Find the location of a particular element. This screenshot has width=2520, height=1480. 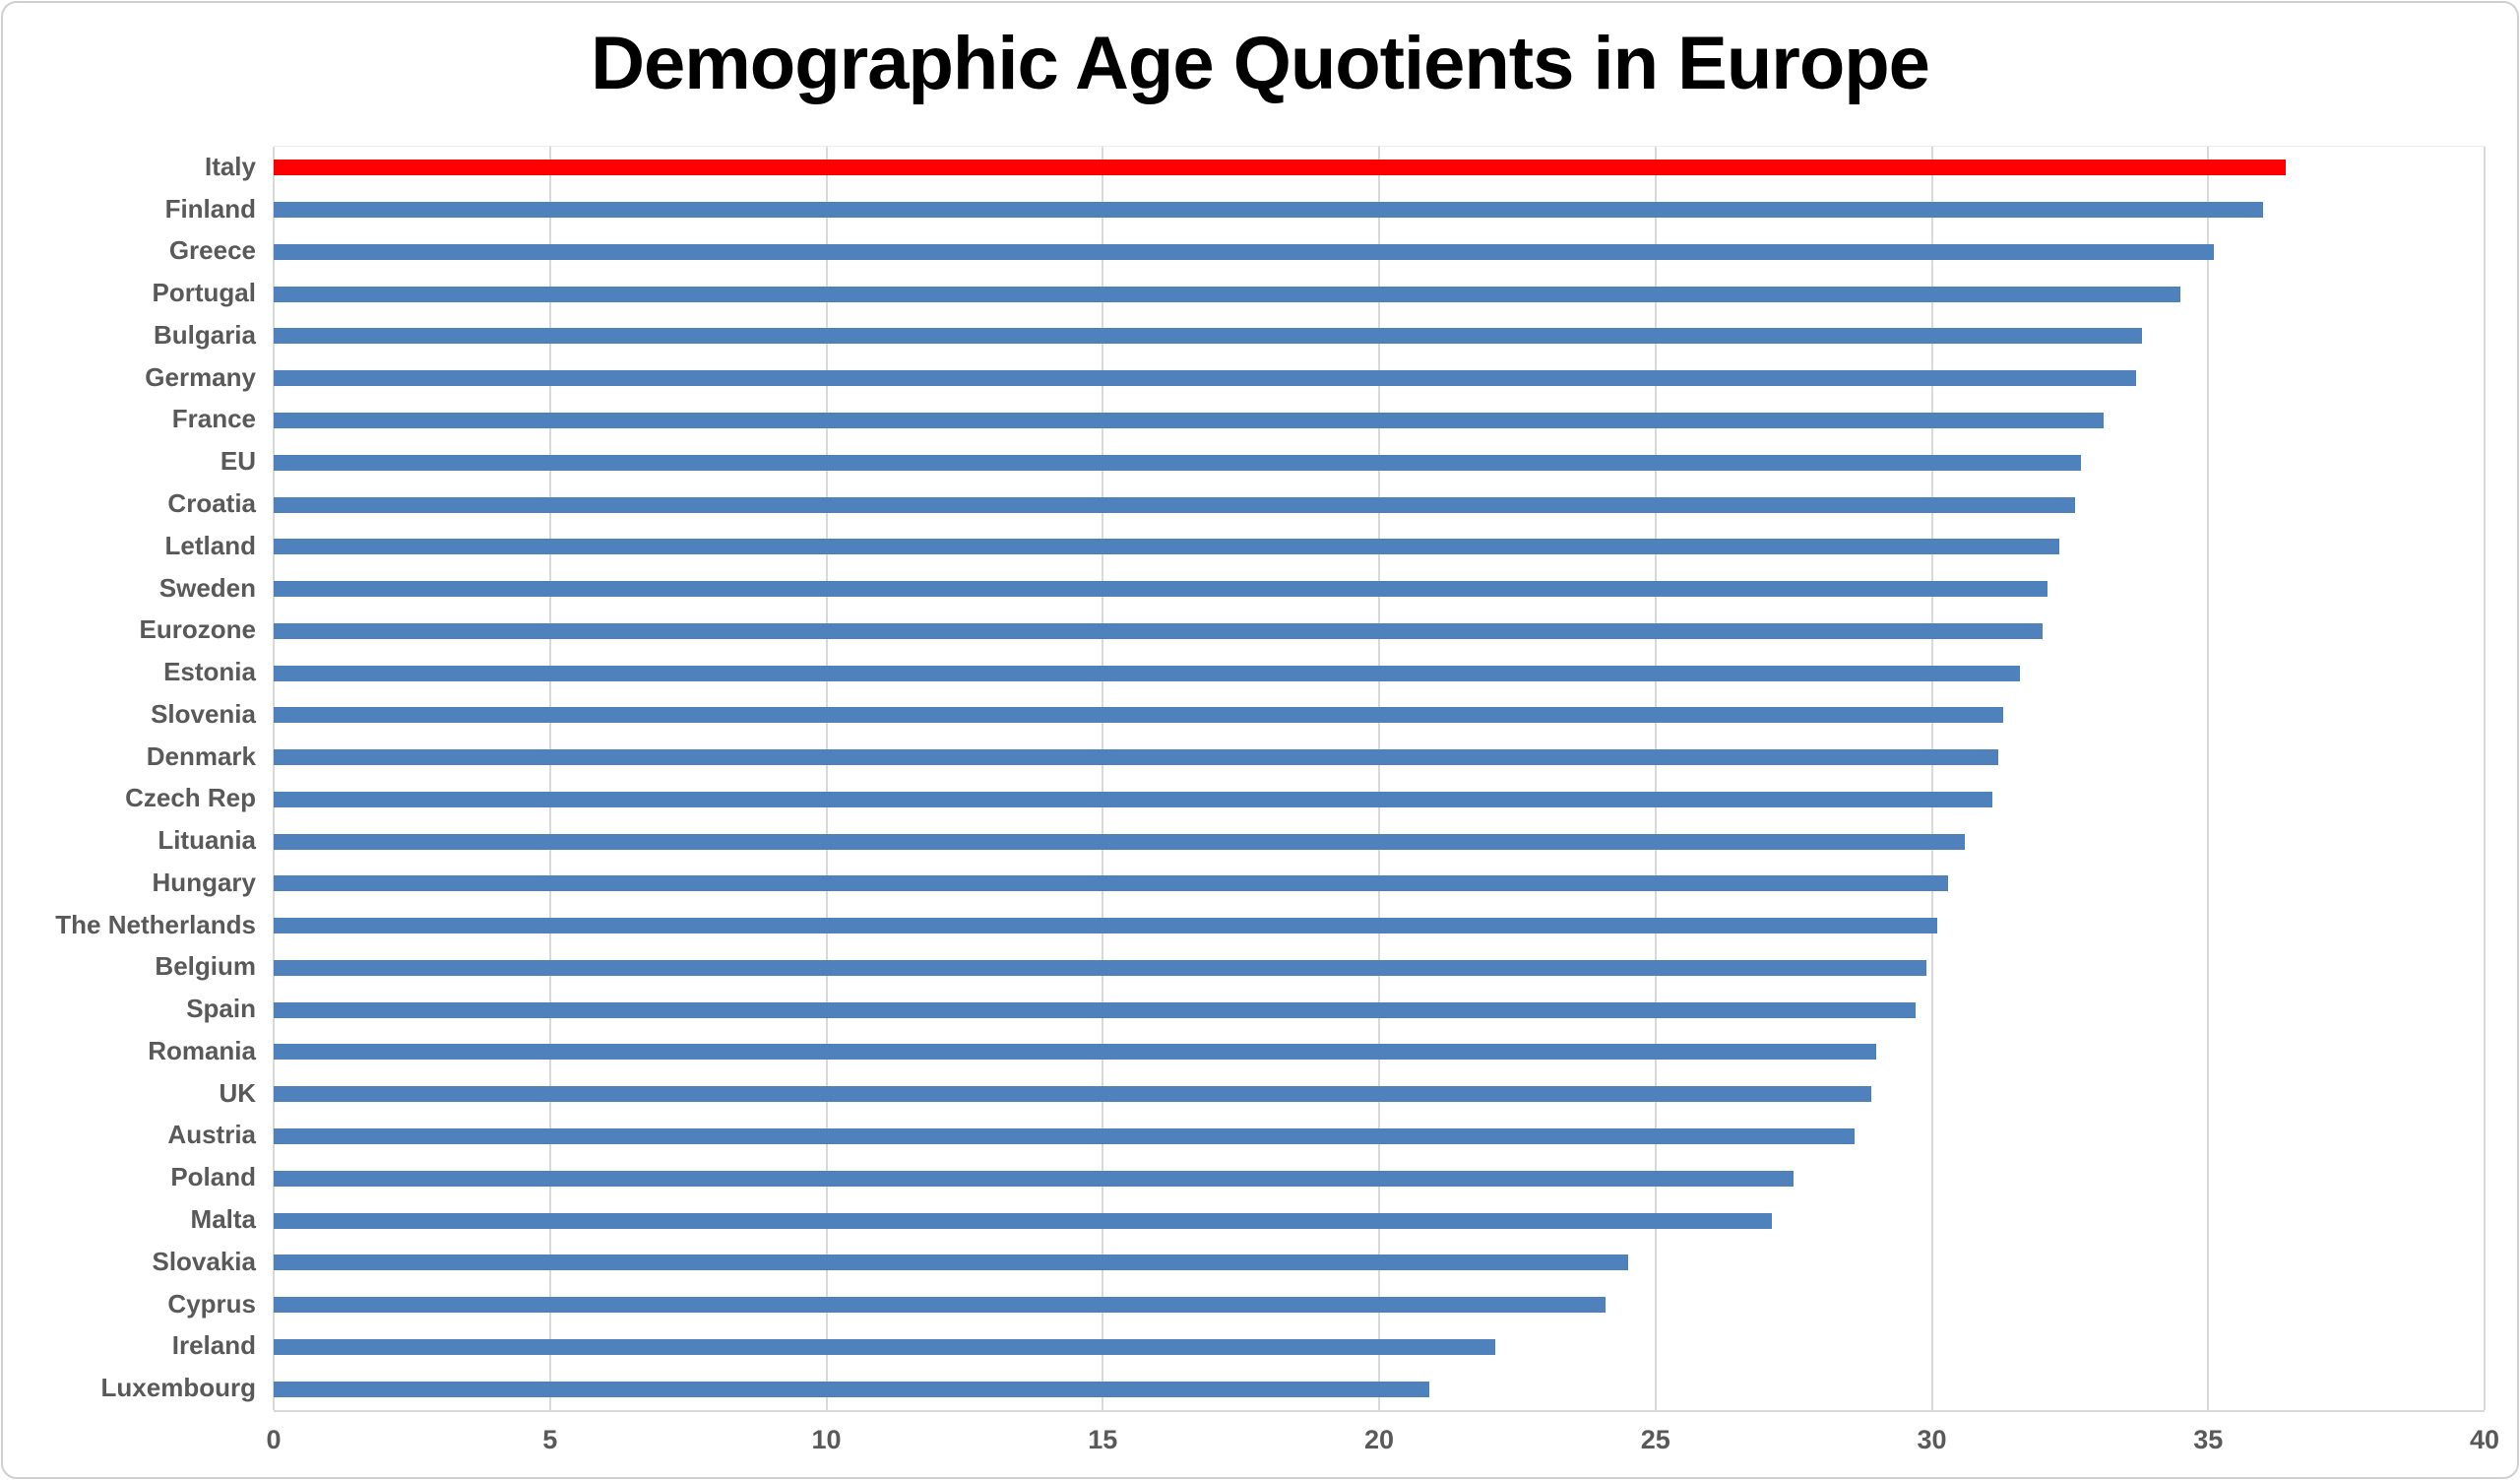

category-label: Czech Rep is located at coordinates (190, 798).